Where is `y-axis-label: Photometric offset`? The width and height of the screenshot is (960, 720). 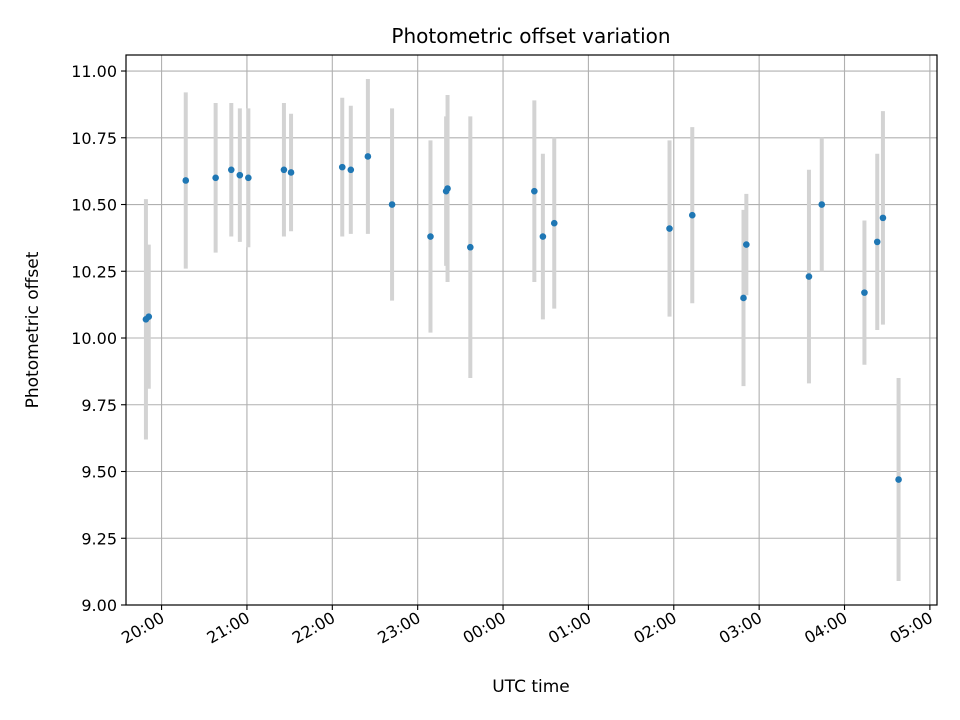
y-axis-label: Photometric offset is located at coordinates (33, 329).